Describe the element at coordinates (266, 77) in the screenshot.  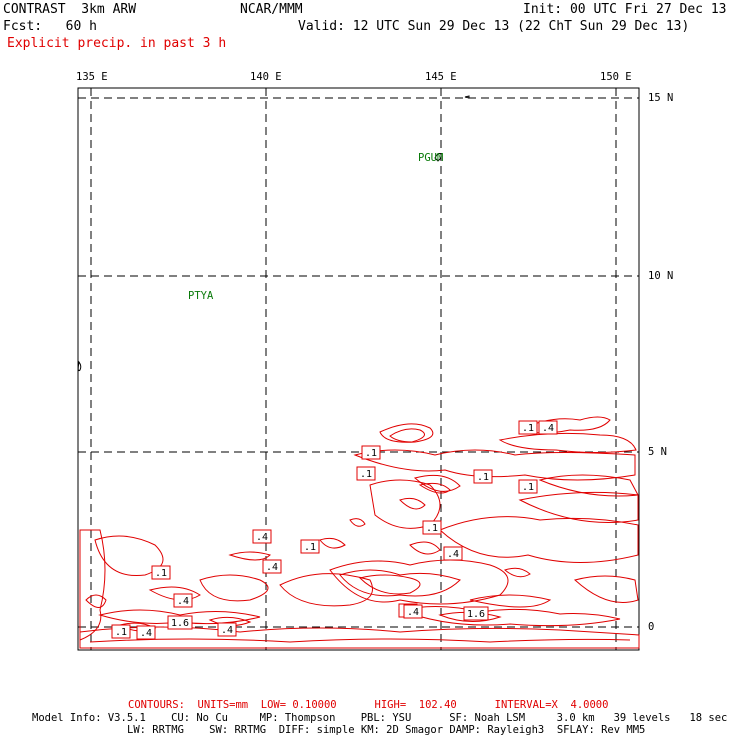
I see `lon-label-140: 140 E` at that location.